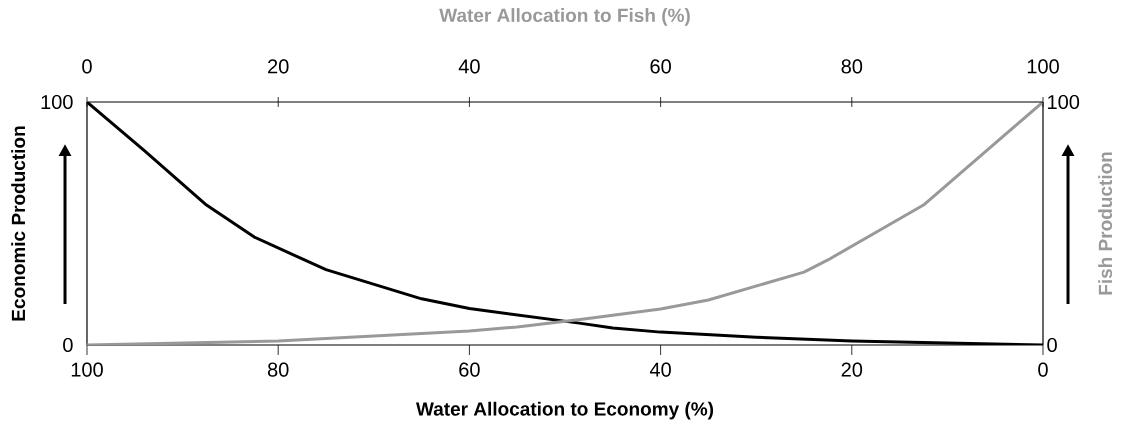 The height and width of the screenshot is (448, 1123). What do you see at coordinates (660, 369) in the screenshot?
I see `x-tick-label: 40` at bounding box center [660, 369].